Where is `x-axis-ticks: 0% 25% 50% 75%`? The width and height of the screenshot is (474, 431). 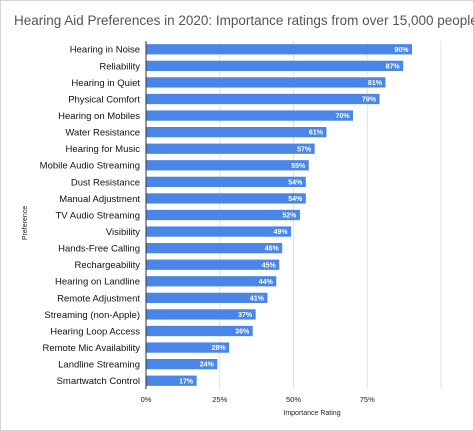 x-axis-ticks: 0% 25% 50% 75% is located at coordinates (258, 399).